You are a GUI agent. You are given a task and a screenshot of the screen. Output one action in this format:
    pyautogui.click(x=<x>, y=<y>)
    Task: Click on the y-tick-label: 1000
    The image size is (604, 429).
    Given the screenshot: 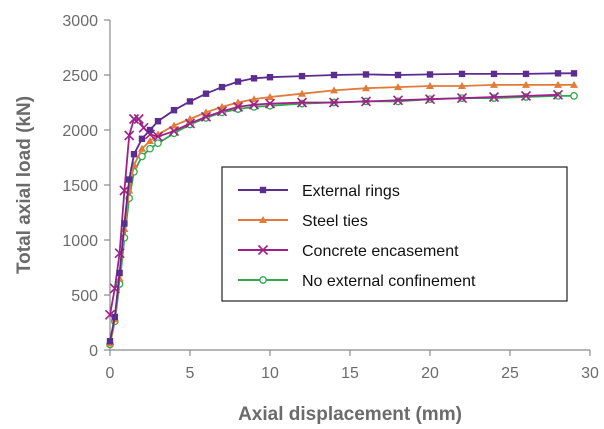 What is the action you would take?
    pyautogui.click(x=80, y=241)
    